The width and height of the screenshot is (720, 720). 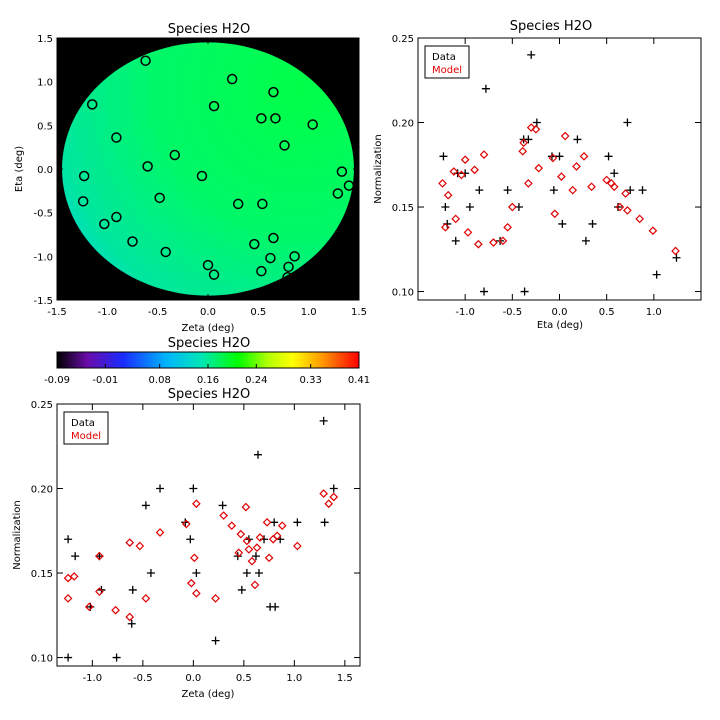 I want to click on map-xlabel: Zeta (deg), so click(x=208, y=328).